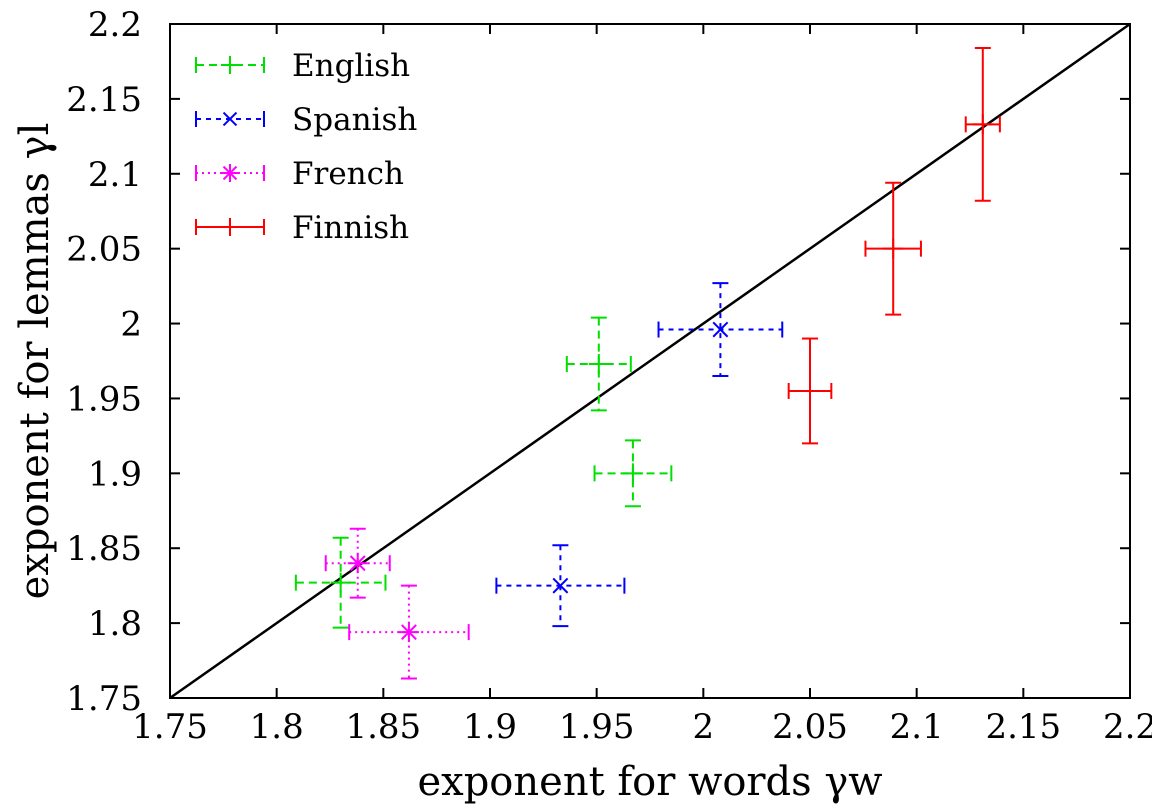  What do you see at coordinates (917, 727) in the screenshot?
I see `x-tick-label: 2.1` at bounding box center [917, 727].